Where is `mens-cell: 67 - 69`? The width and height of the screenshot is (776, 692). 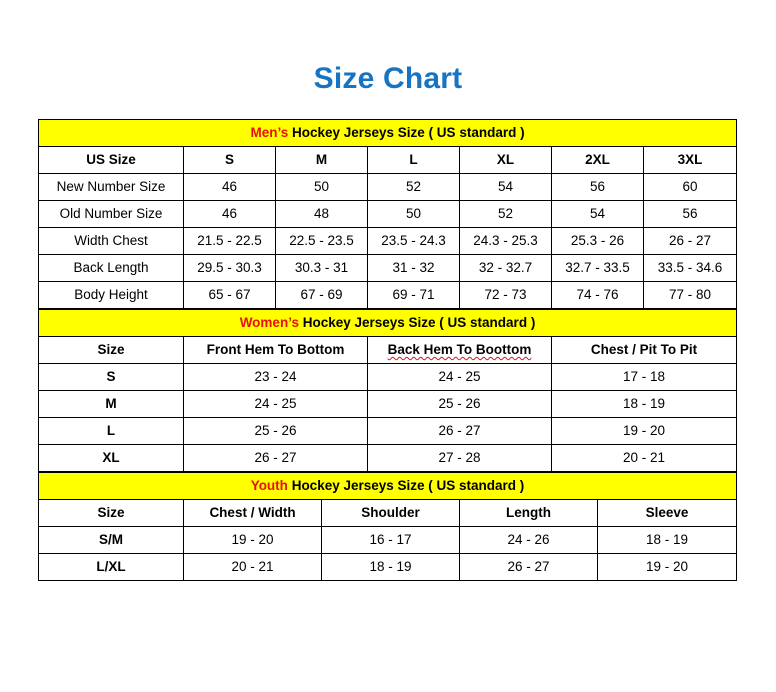 mens-cell: 67 - 69 is located at coordinates (321, 295).